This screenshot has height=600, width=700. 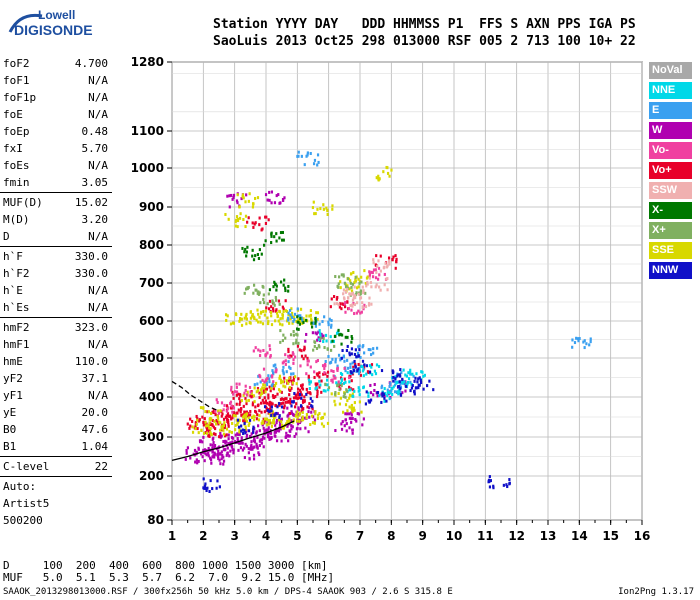 What do you see at coordinates (56, 290) in the screenshot?
I see `param-row-he: h`E N/A` at bounding box center [56, 290].